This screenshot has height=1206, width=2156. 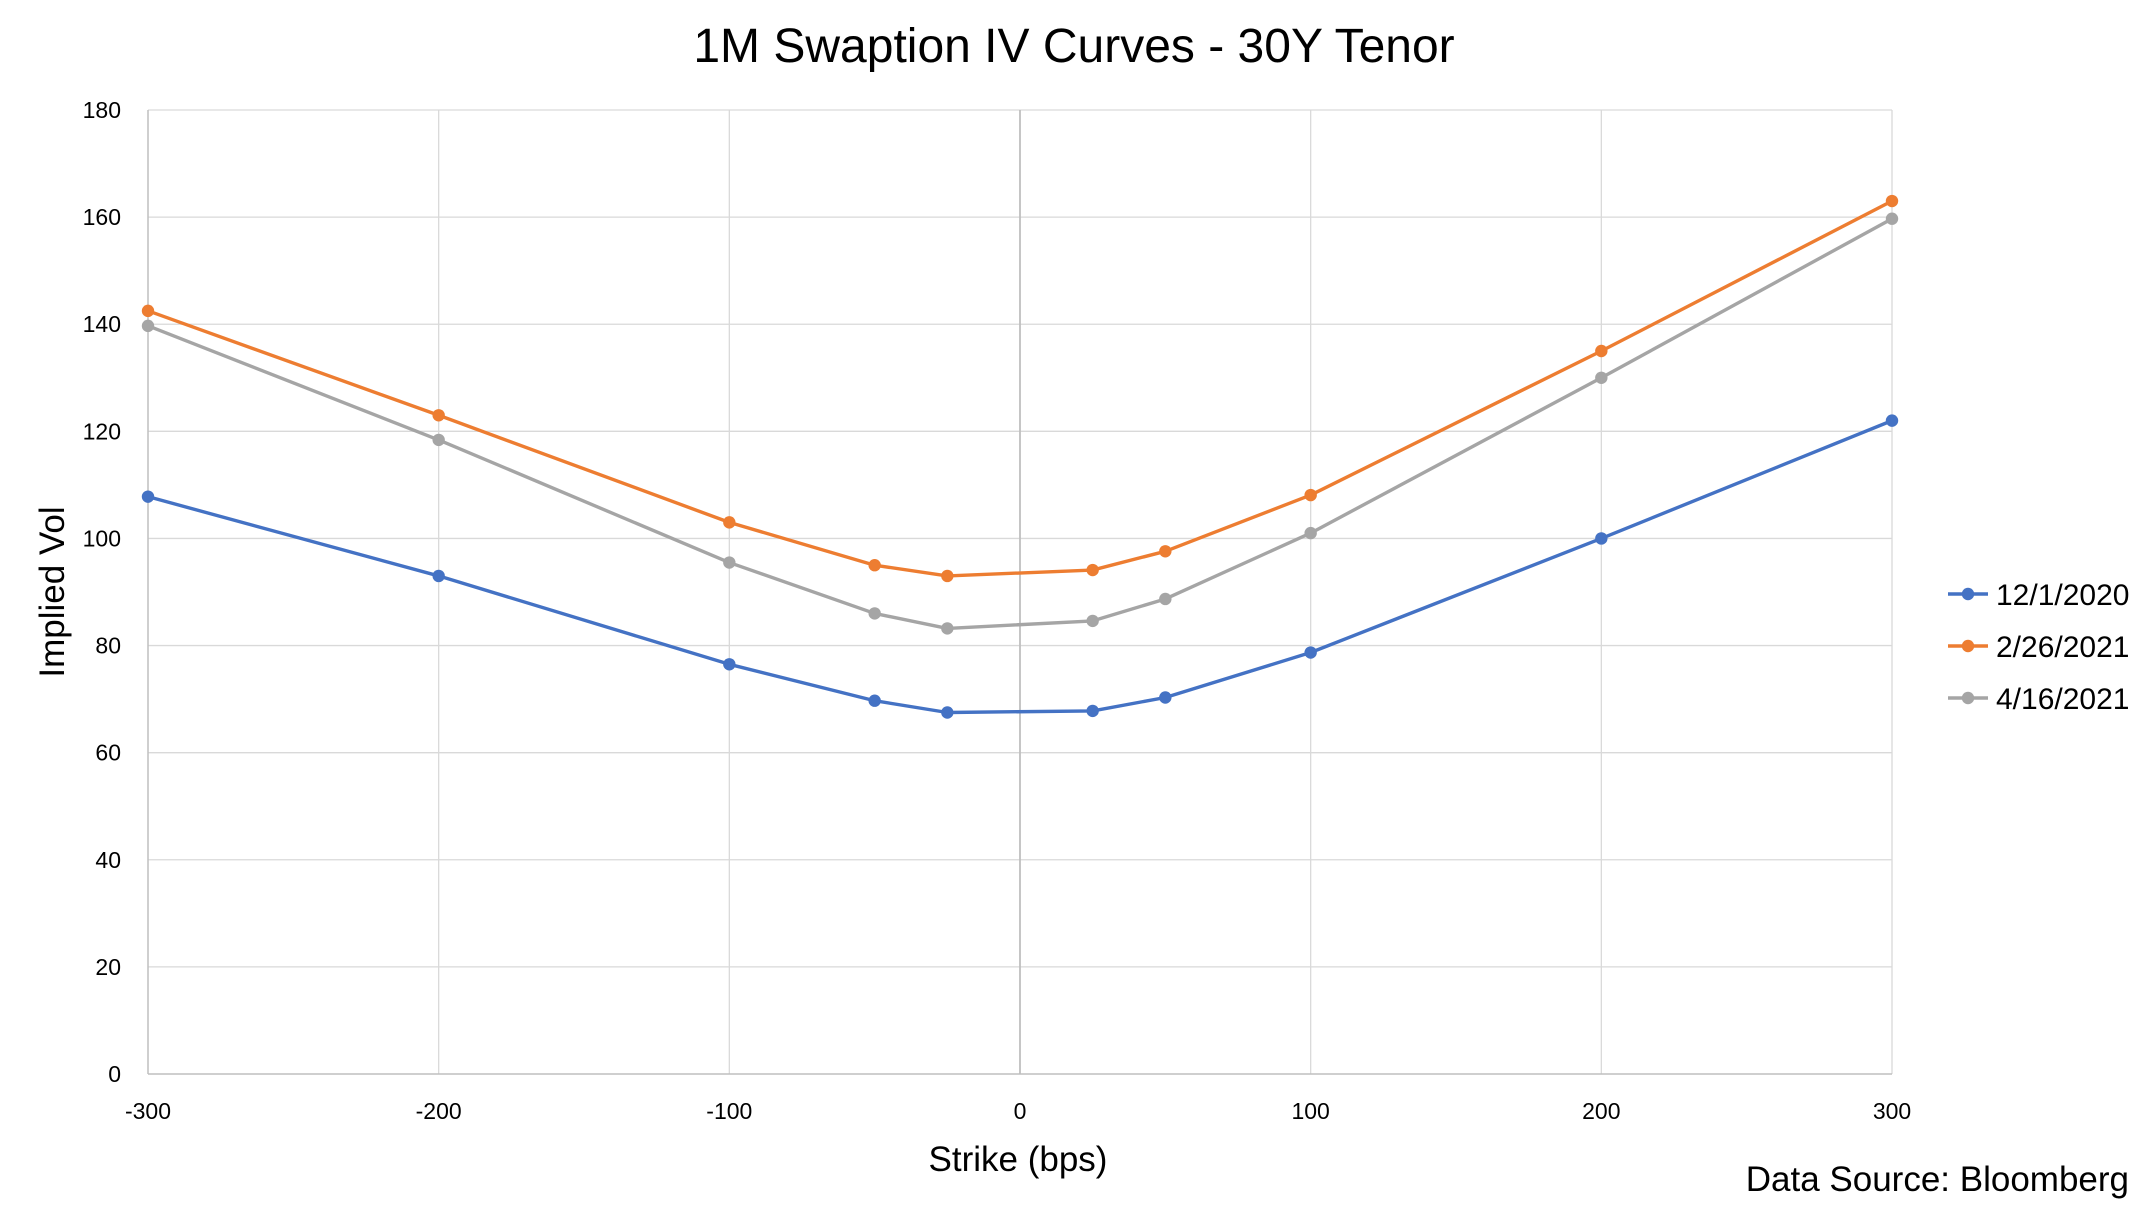 I want to click on chart-title: 1M Swaption IV Curves - 30Y Tenor, so click(x=1073, y=46).